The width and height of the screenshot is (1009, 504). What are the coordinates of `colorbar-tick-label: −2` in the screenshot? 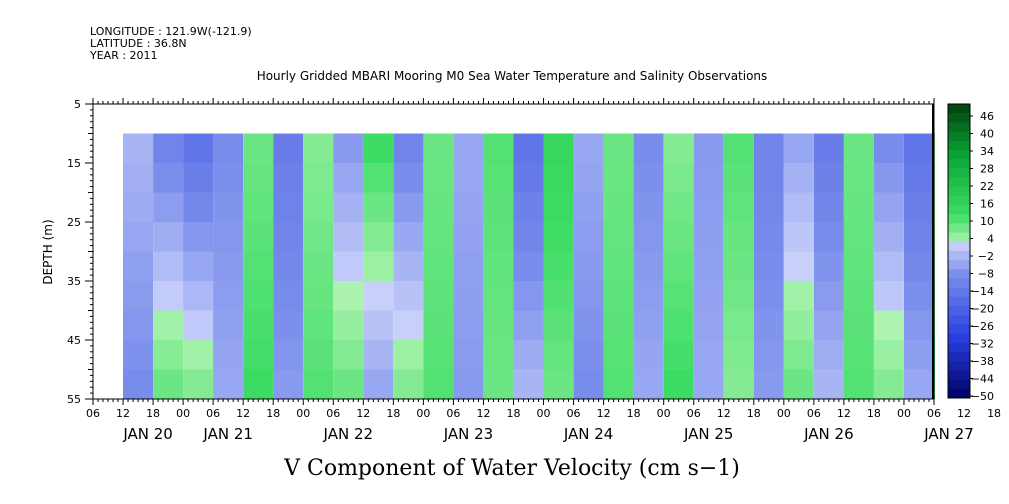 It's located at (986, 256).